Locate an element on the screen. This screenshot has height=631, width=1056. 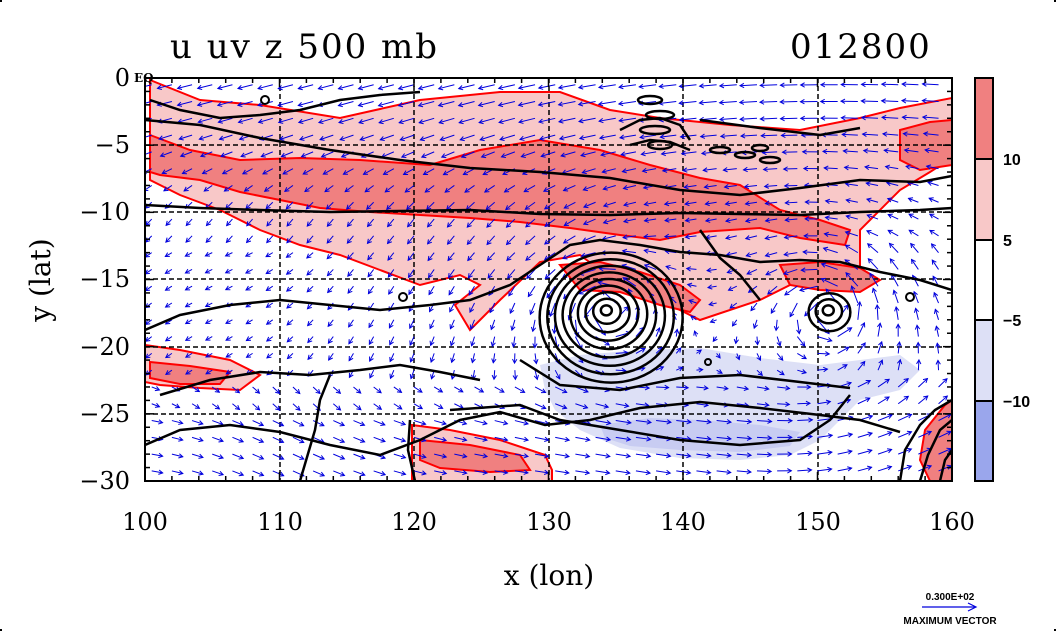
u-shade-strong-positive is located at coordinates (500, 190).